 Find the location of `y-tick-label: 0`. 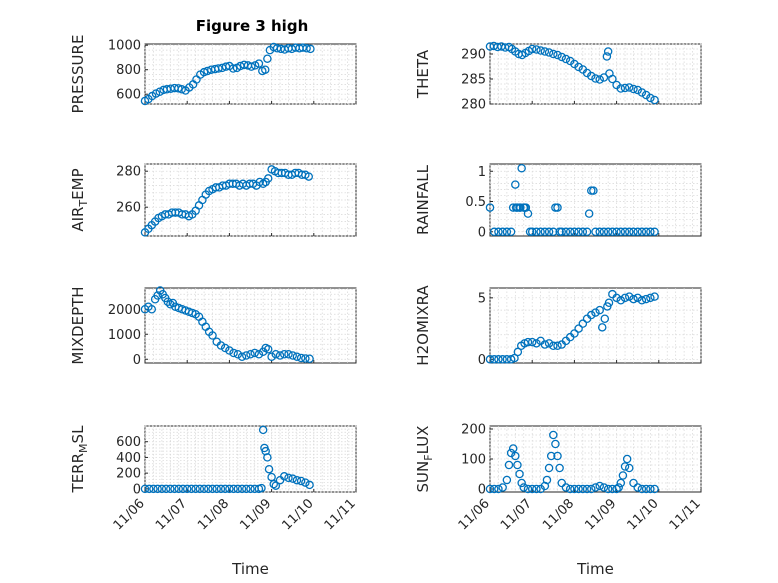

y-tick-label: 0 is located at coordinates (137, 489).